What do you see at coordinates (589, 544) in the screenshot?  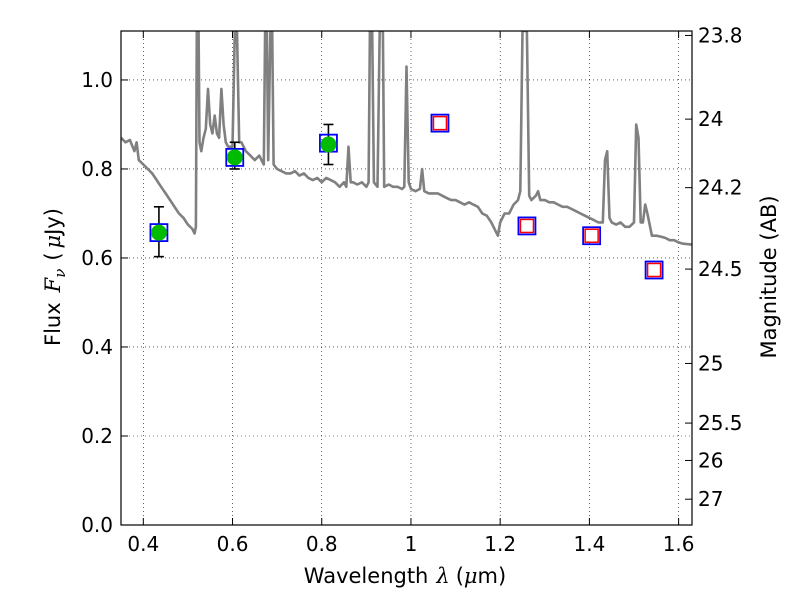 I see `x-tick-label: 1.4` at bounding box center [589, 544].